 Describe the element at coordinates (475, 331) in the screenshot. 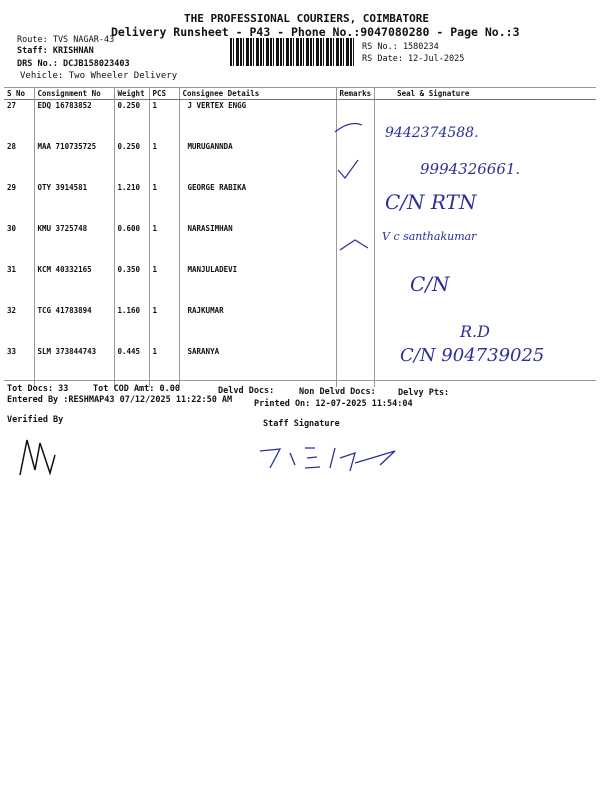

I see `handwriting-row33a: R.D` at that location.